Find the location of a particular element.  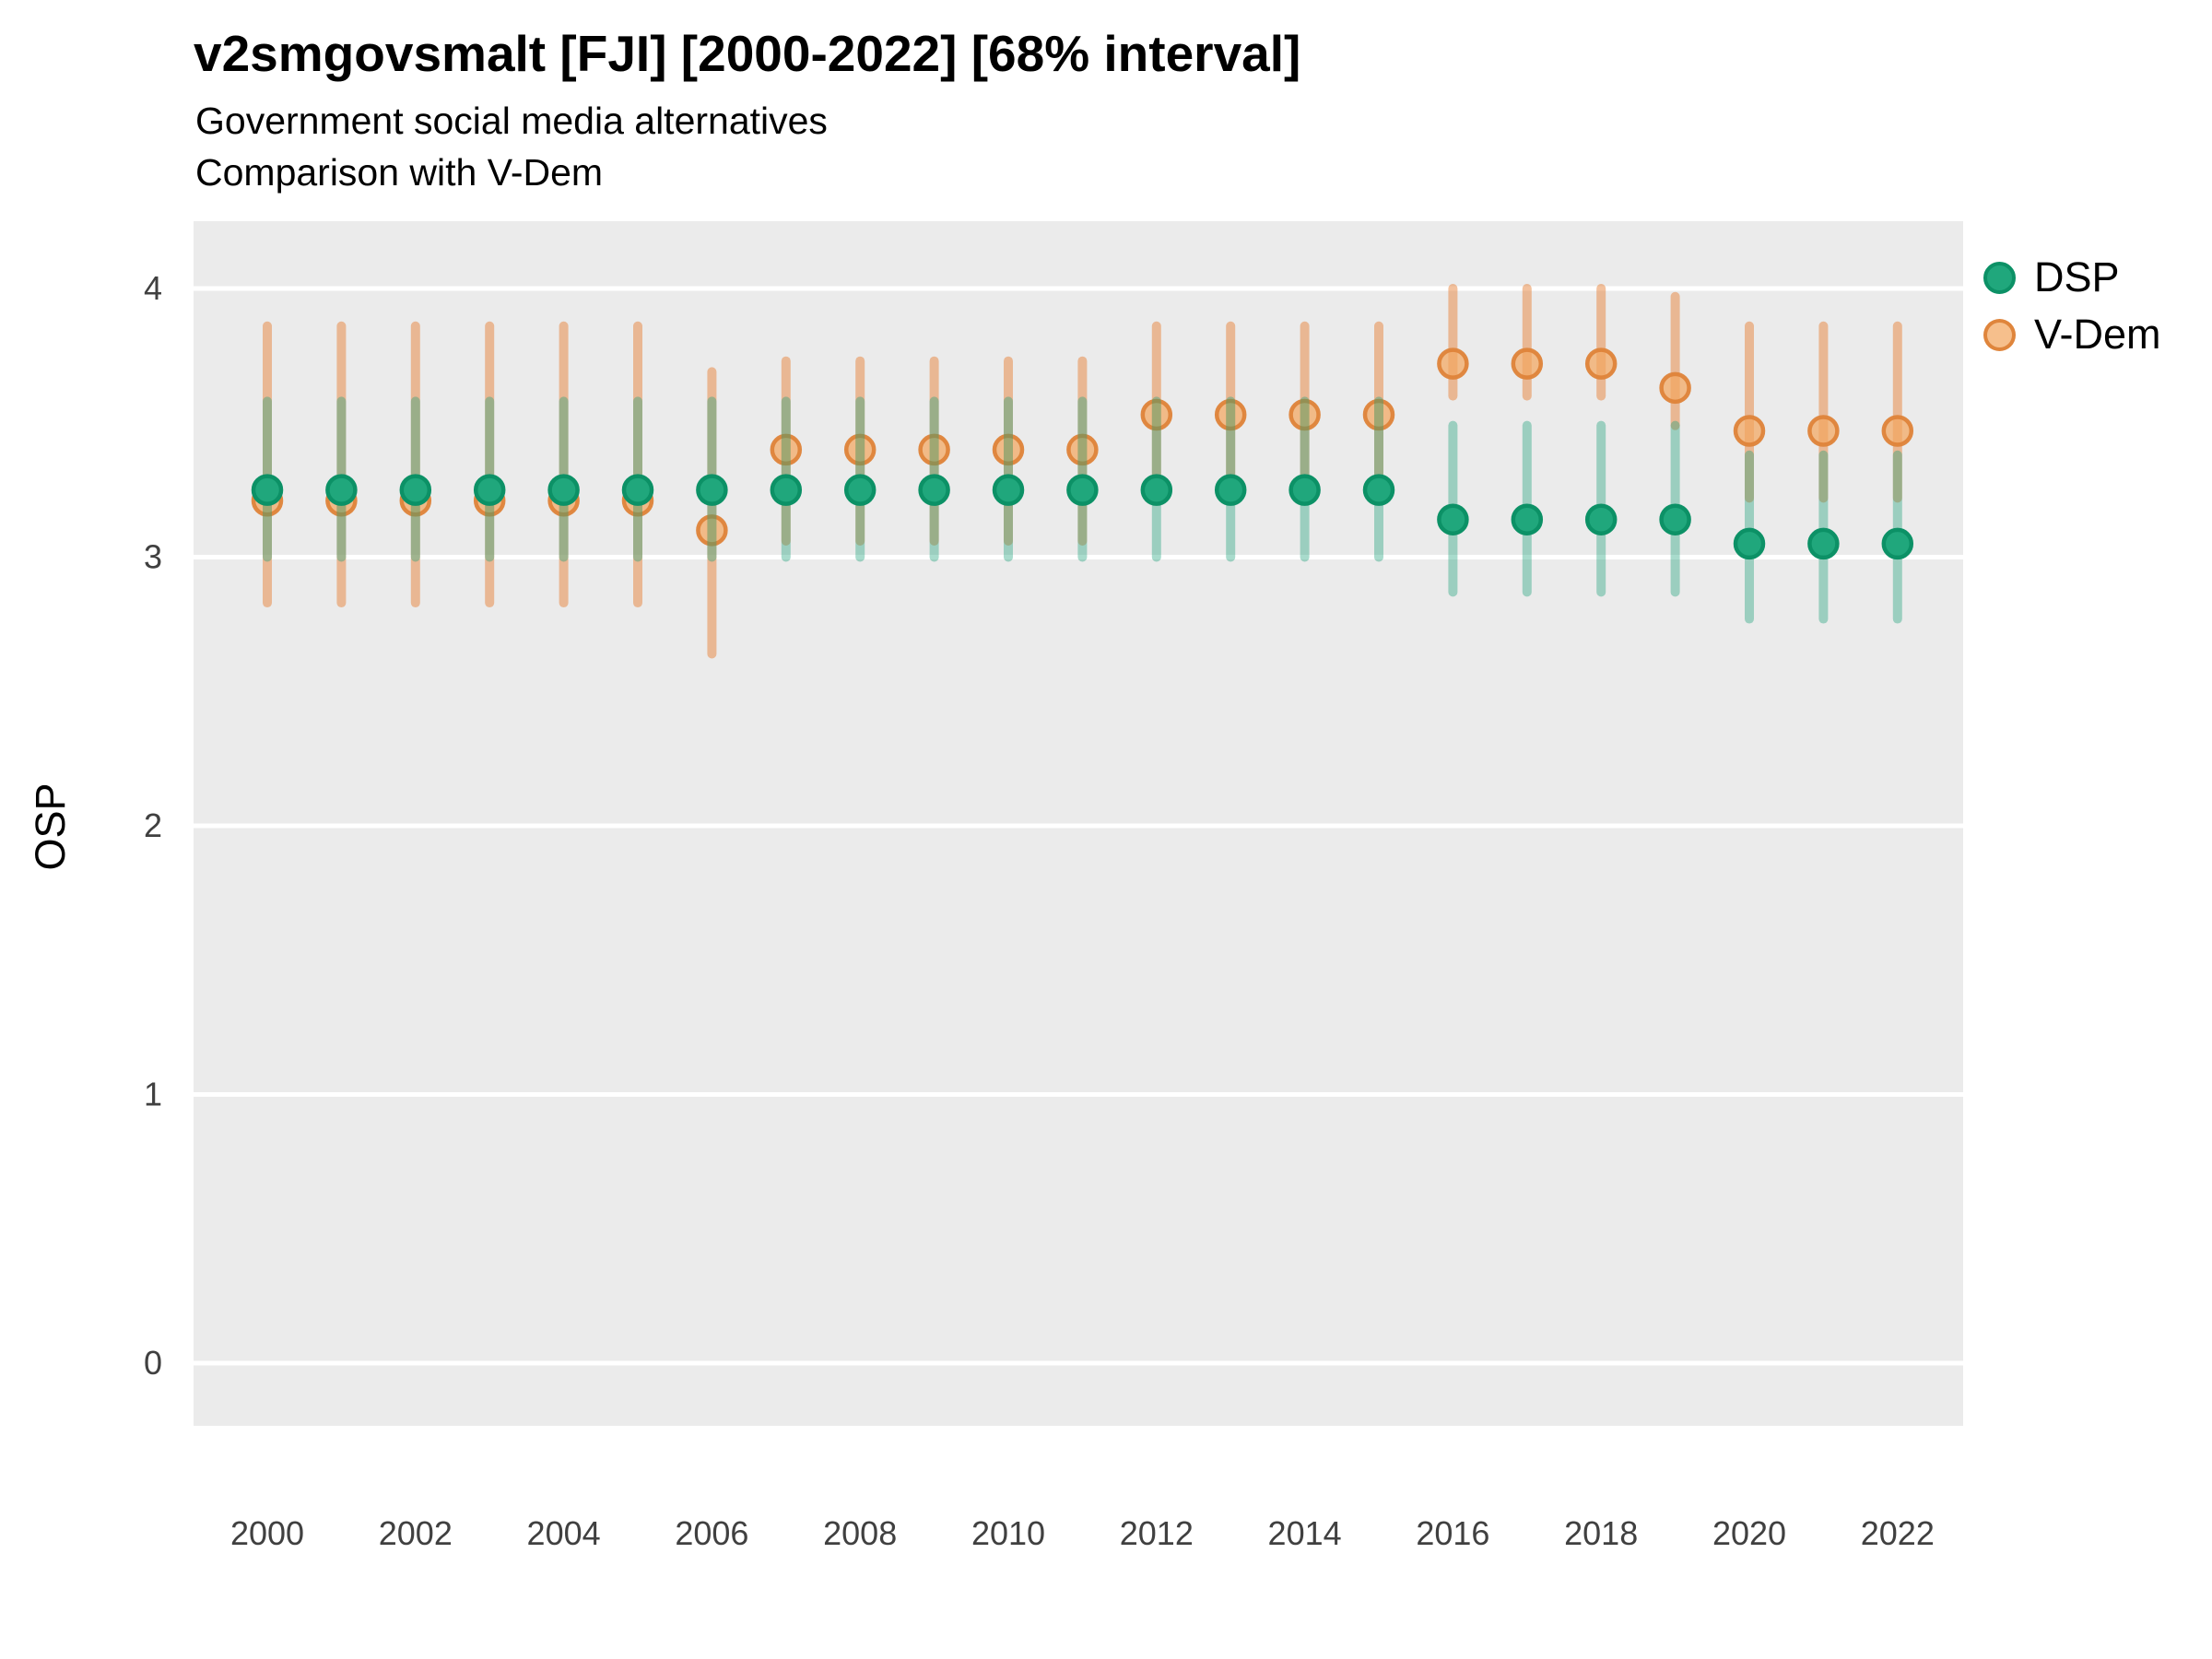

data-point-dsp-2004 is located at coordinates (563, 490).